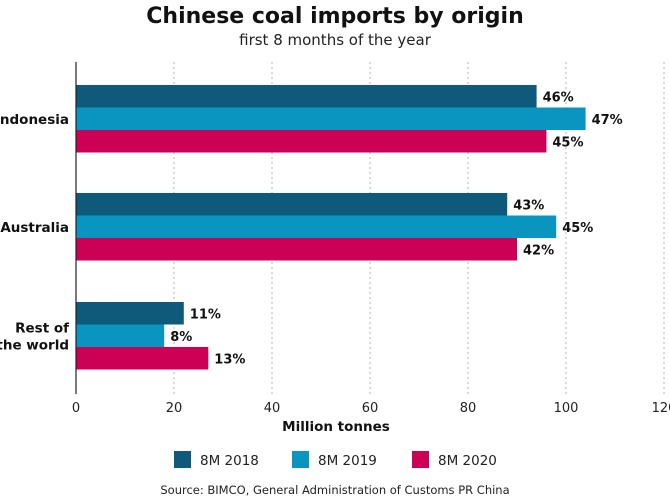 The image size is (670, 498). What do you see at coordinates (272, 408) in the screenshot?
I see `x-tick-label: 40` at bounding box center [272, 408].